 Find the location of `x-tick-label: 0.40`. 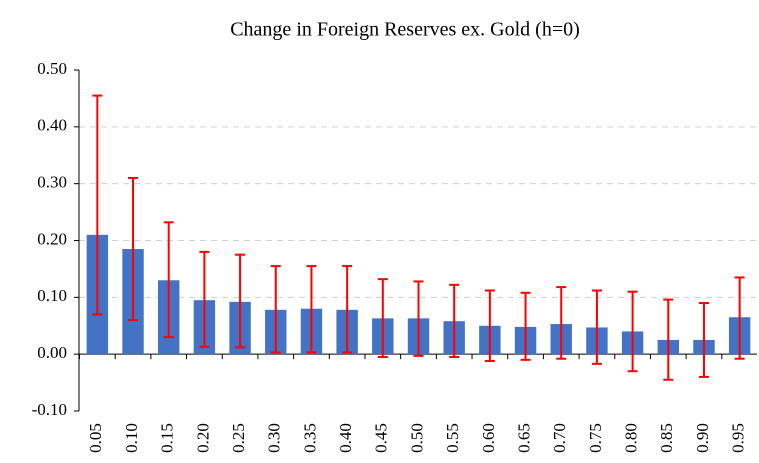

x-tick-label: 0.40 is located at coordinates (345, 438).